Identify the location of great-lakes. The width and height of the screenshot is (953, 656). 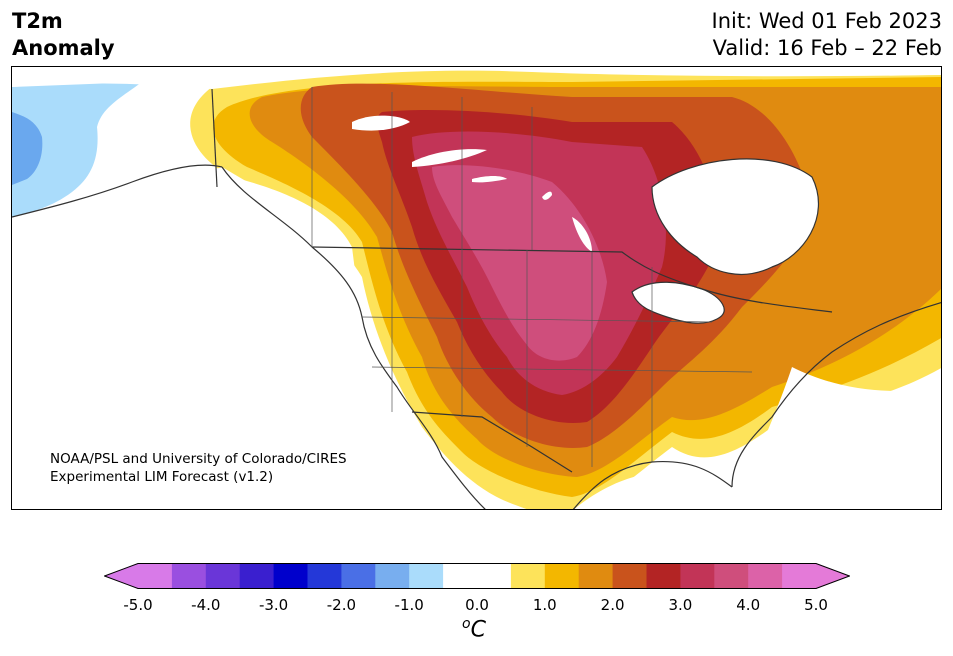
(678, 303).